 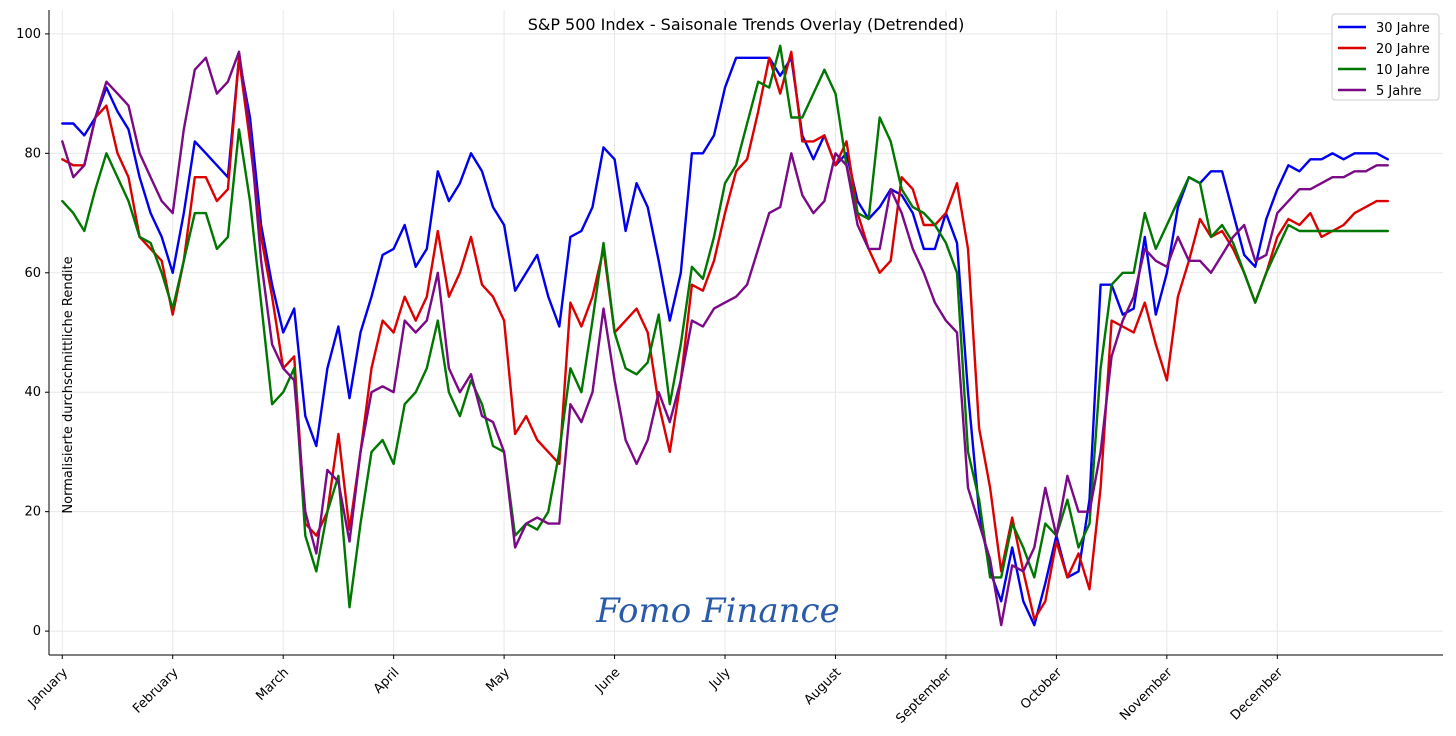 I want to click on watermark-fomo-finance: Fomo Finance, so click(x=717, y=611).